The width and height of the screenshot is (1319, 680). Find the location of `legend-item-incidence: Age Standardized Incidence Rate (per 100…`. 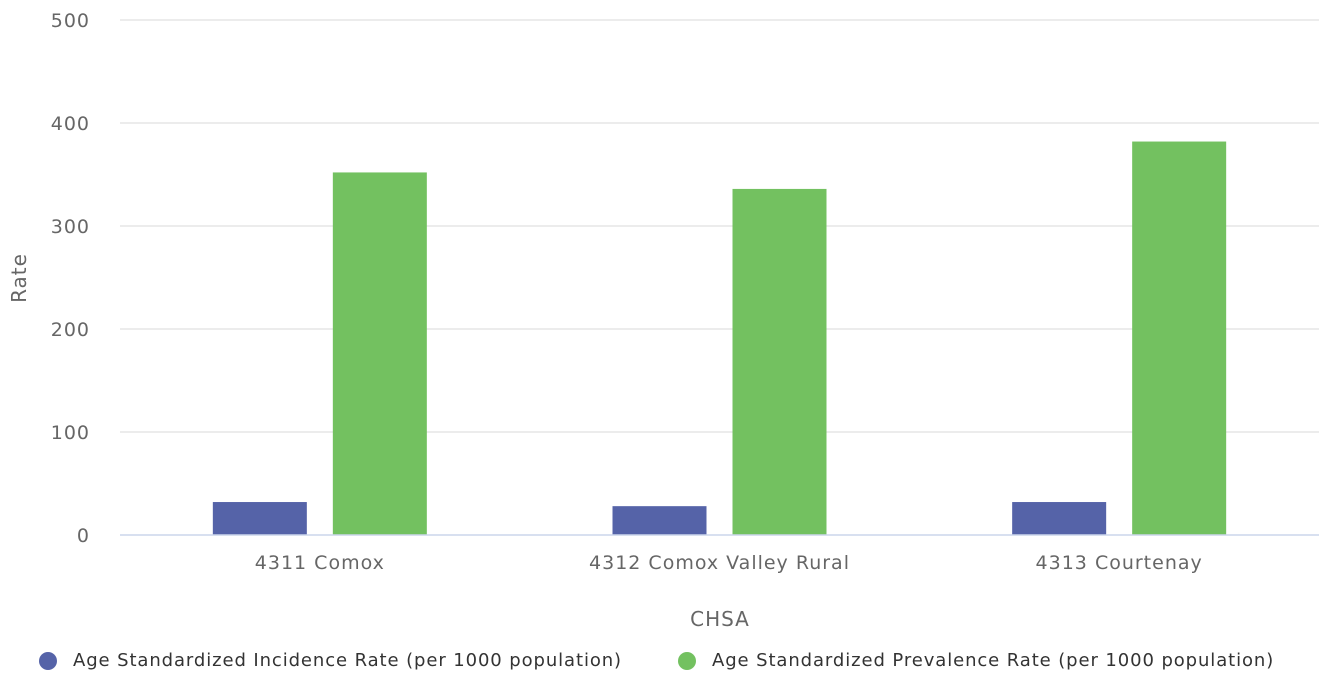

legend-item-incidence: Age Standardized Incidence Rate (per 100… is located at coordinates (330, 660).